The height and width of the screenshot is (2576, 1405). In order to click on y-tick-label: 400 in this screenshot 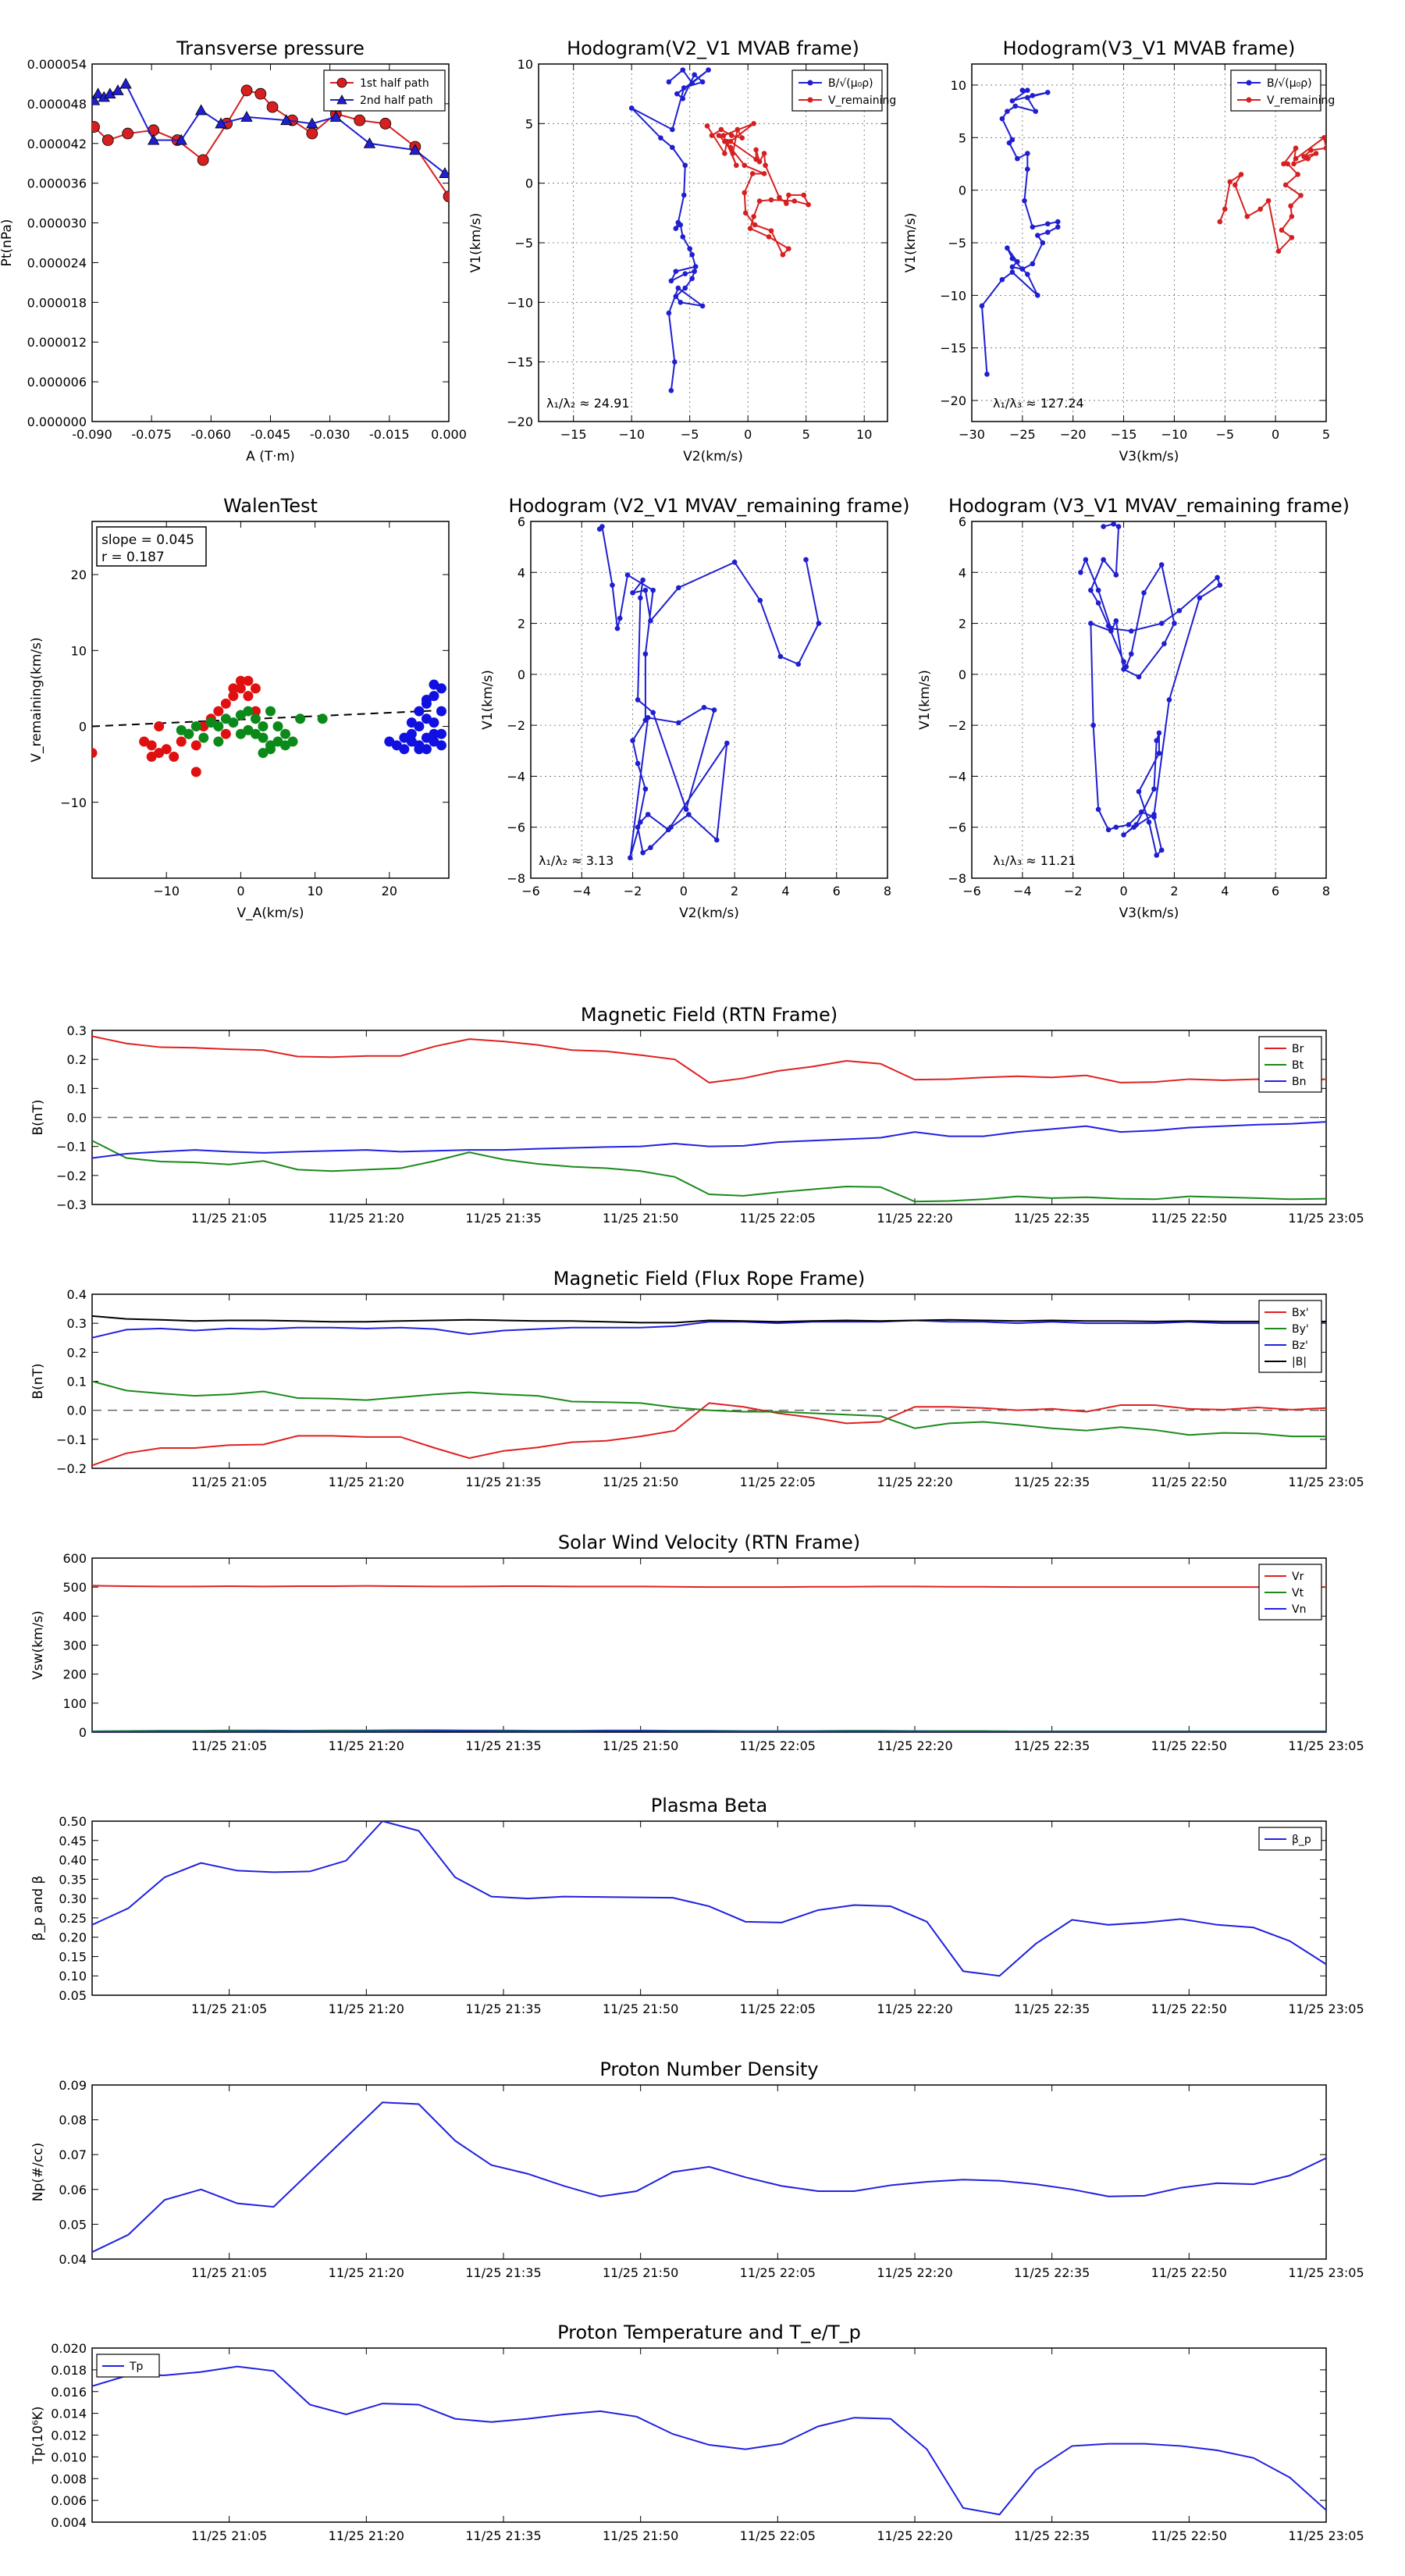, I will do `click(74, 1616)`.